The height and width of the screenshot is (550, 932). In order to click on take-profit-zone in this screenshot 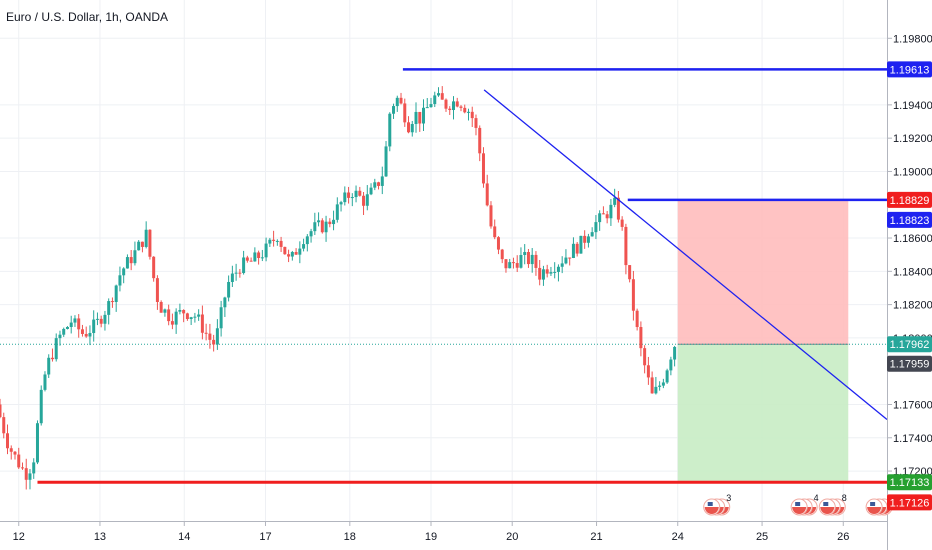, I will do `click(763, 413)`.